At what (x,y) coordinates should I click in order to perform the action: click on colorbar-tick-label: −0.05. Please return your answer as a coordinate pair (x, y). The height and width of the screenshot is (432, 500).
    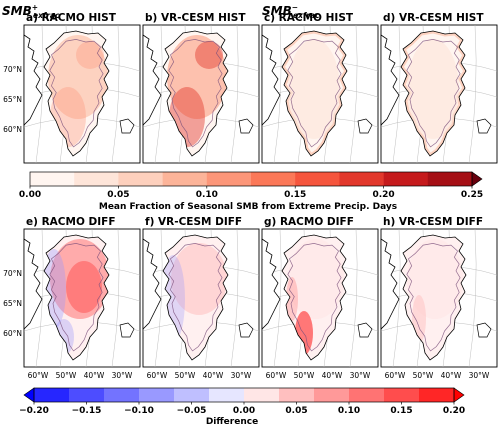
    Looking at the image, I should click on (192, 411).